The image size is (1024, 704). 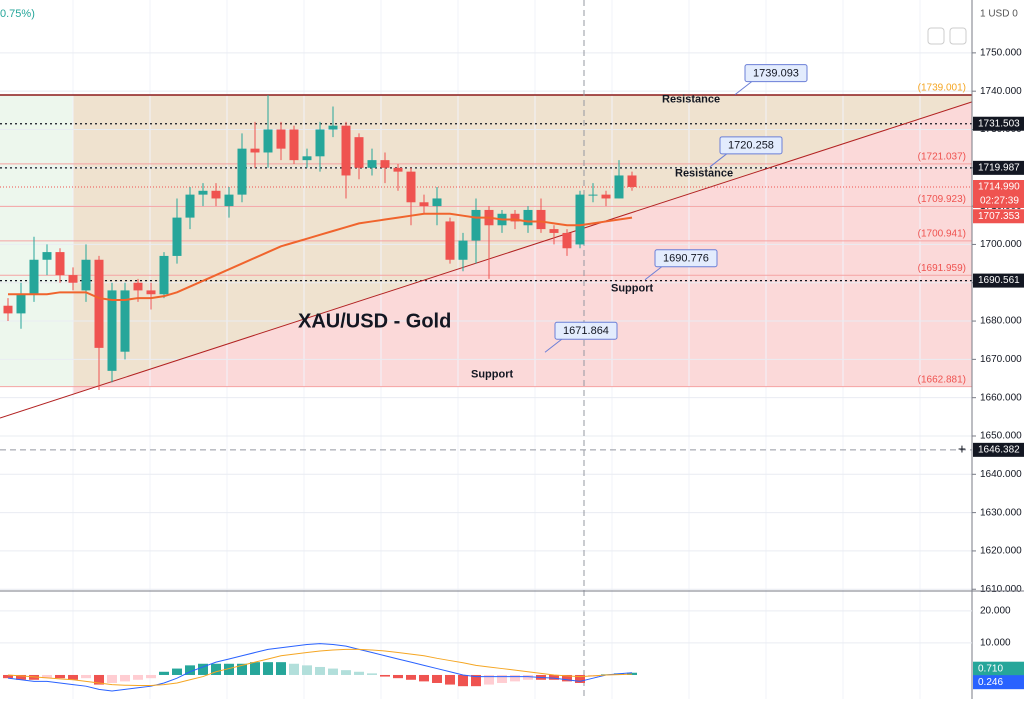 I want to click on macd-value-label: 0.246, so click(x=990, y=682).